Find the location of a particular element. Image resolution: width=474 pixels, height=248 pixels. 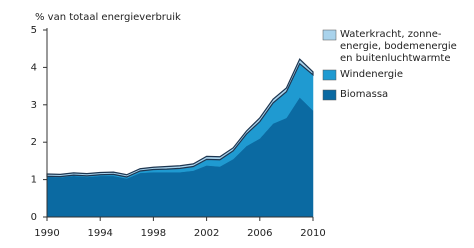

x-tick-label: 2010 is located at coordinates (312, 233).